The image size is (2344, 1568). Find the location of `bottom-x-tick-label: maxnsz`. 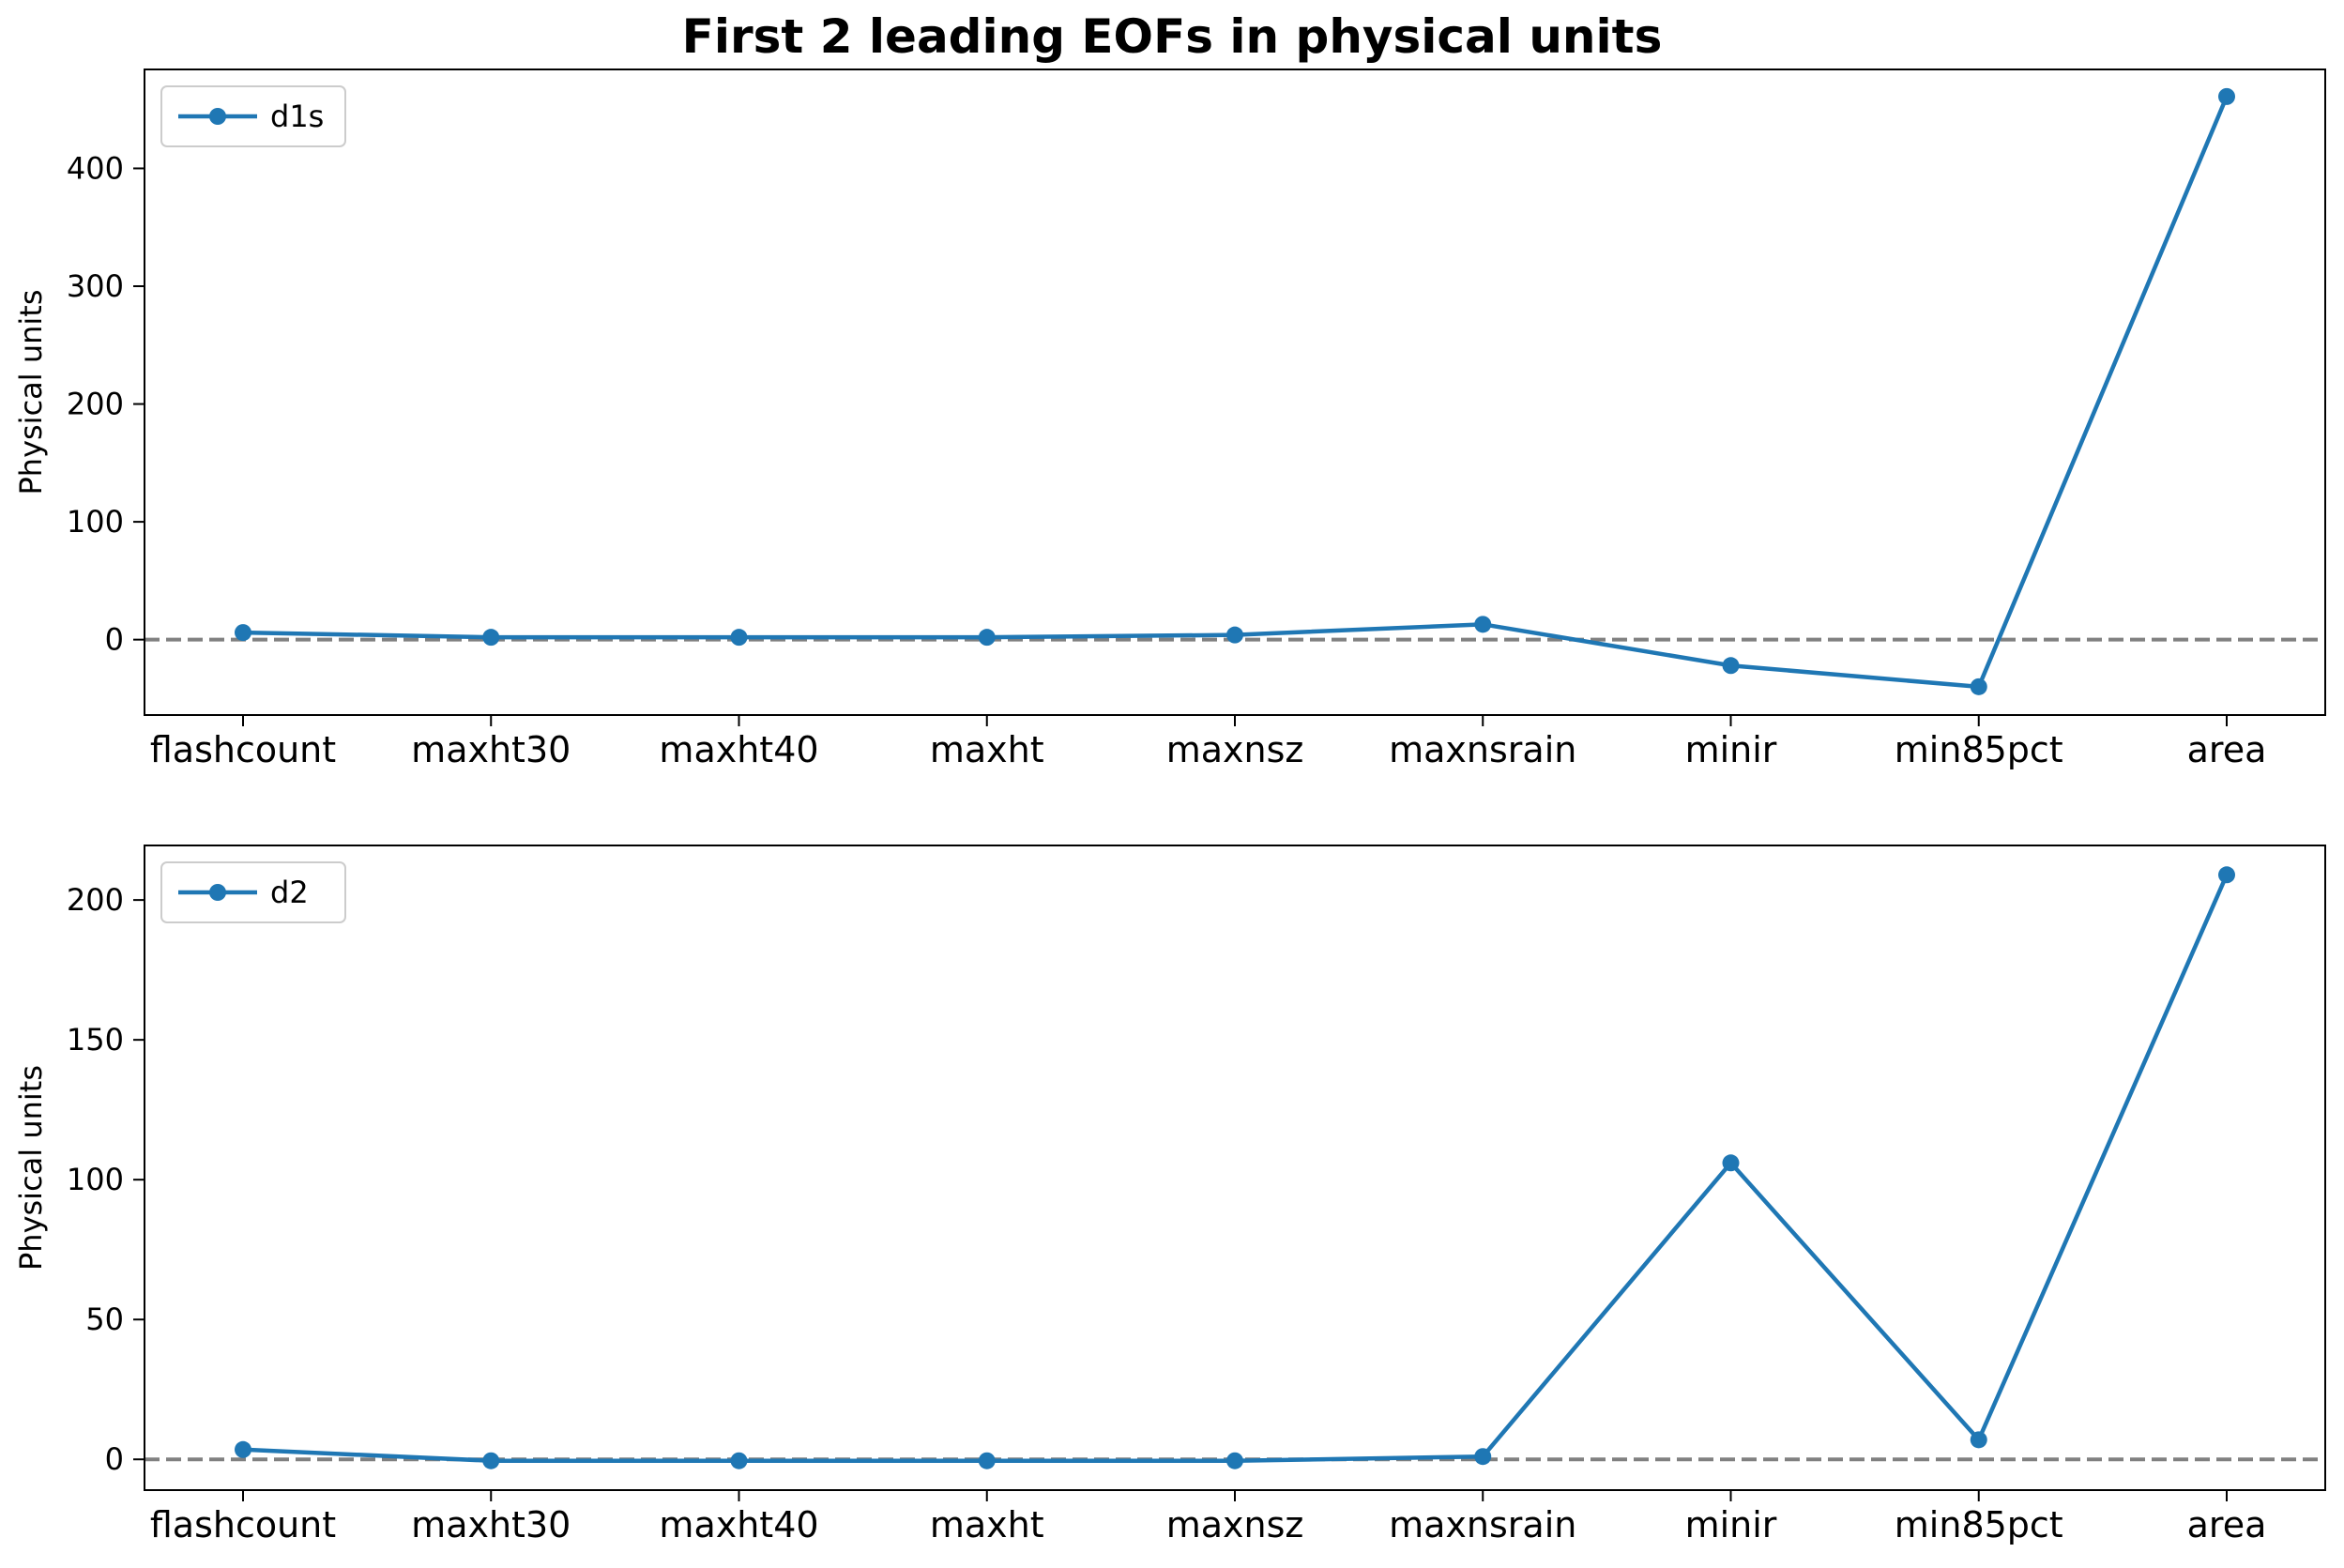

bottom-x-tick-label: maxnsz is located at coordinates (1235, 1524).